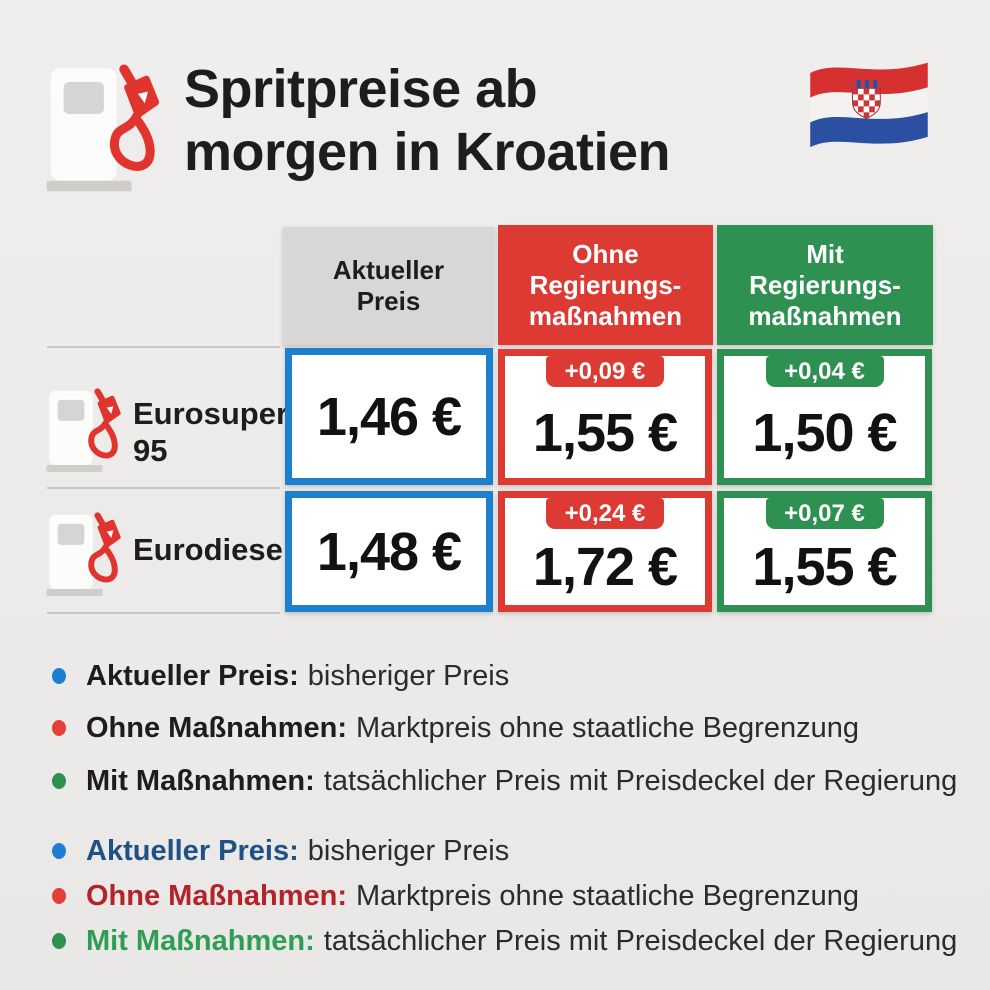 The width and height of the screenshot is (990, 990). Describe the element at coordinates (605, 513) in the screenshot. I see `price-increase-badge: +0,24 €` at that location.